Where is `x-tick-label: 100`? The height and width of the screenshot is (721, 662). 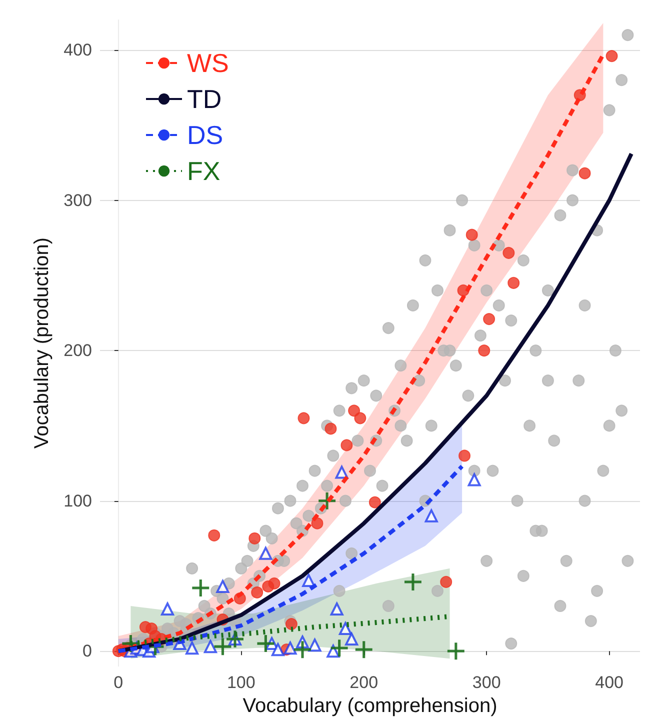 x-tick-label: 100 is located at coordinates (241, 682).